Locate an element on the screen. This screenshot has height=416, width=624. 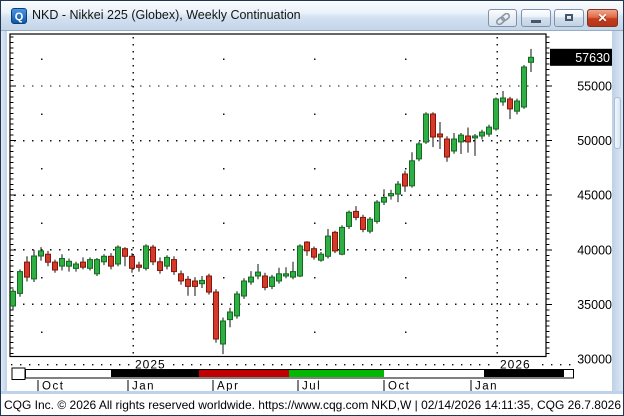
scrollbar-thumb is located at coordinates (617, 123).